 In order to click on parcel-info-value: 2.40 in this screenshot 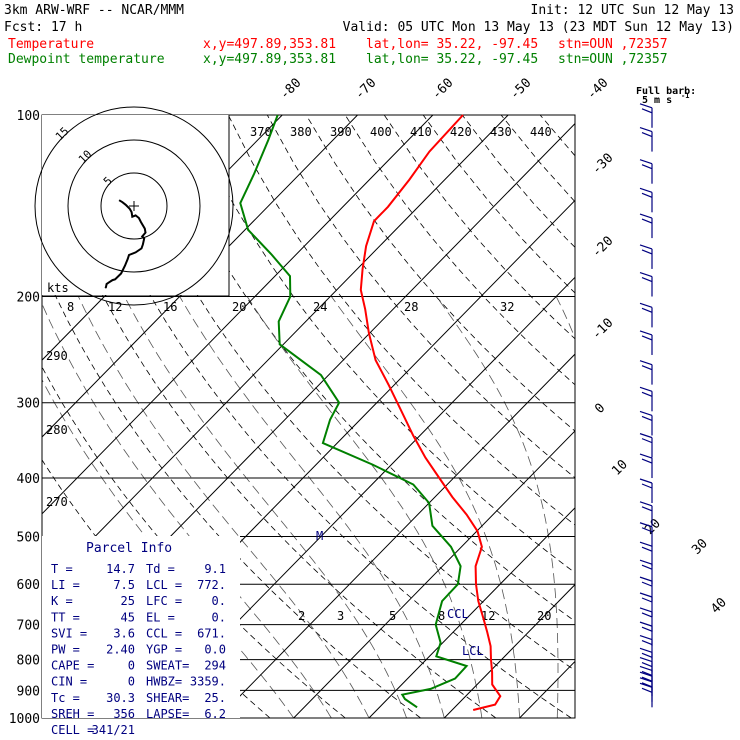, I will do `click(120, 650)`.